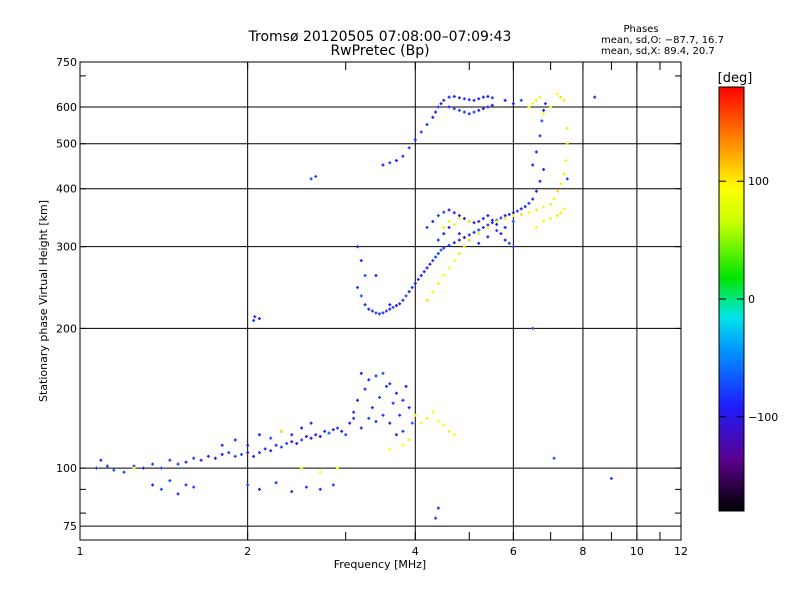  I want to click on chart-title: Tromsø 20120505 07:08:00–07:09:43, so click(380, 37).